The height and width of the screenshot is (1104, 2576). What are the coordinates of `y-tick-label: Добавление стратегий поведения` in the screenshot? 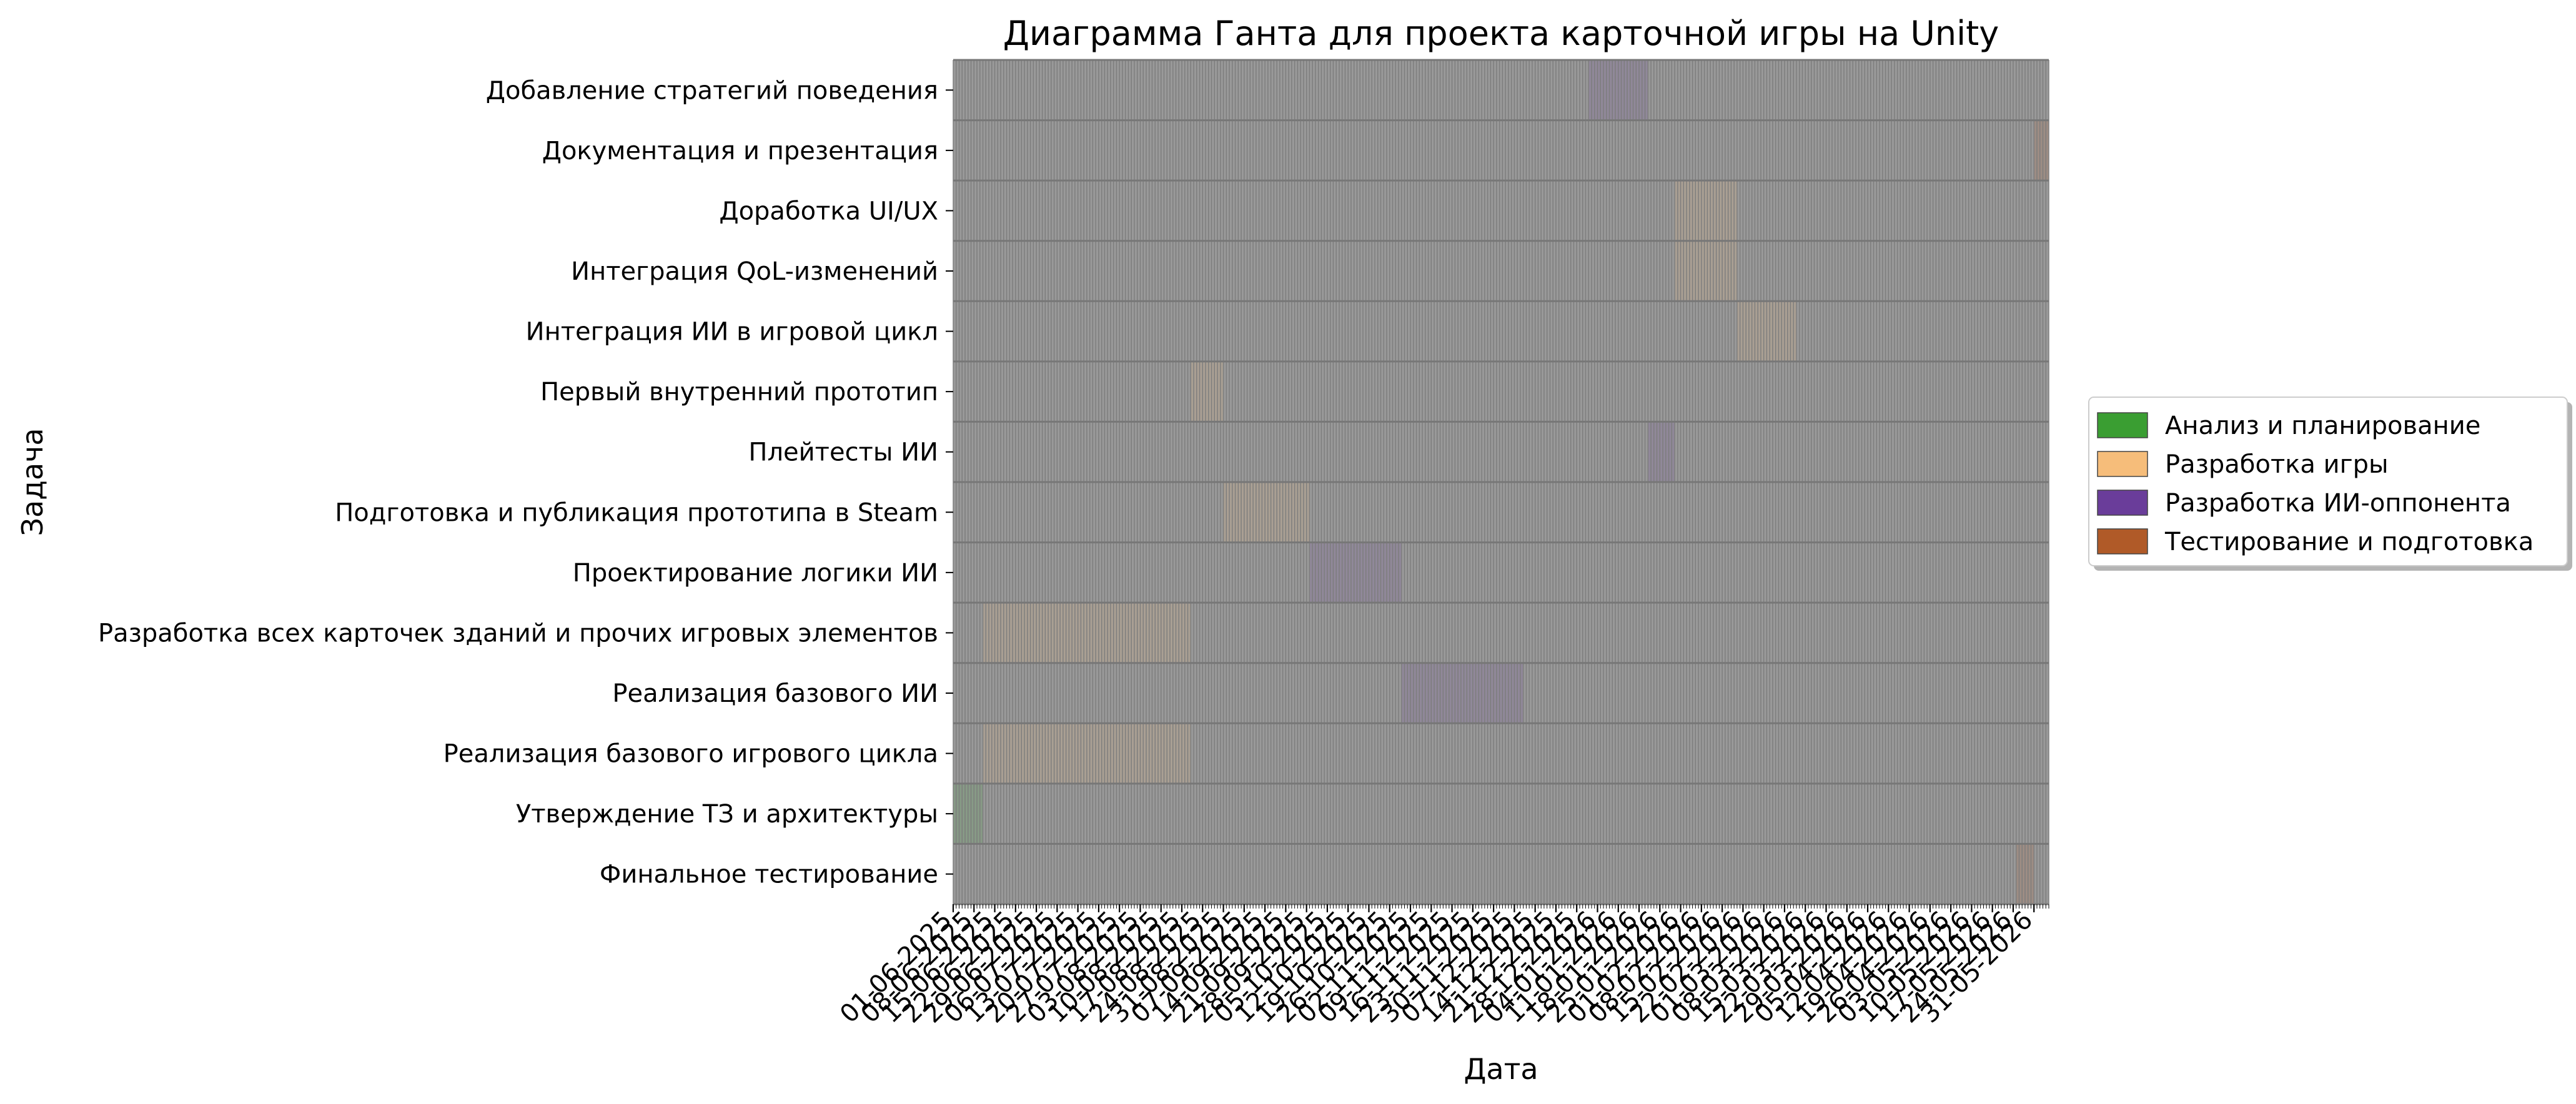 It's located at (712, 90).